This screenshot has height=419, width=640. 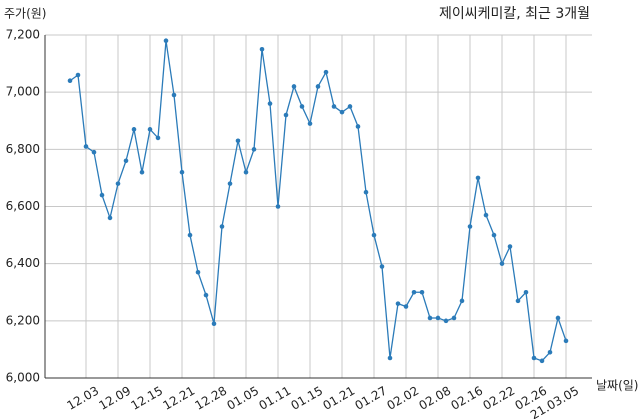 What do you see at coordinates (23, 206) in the screenshot?
I see `y-tick-label: 6,600` at bounding box center [23, 206].